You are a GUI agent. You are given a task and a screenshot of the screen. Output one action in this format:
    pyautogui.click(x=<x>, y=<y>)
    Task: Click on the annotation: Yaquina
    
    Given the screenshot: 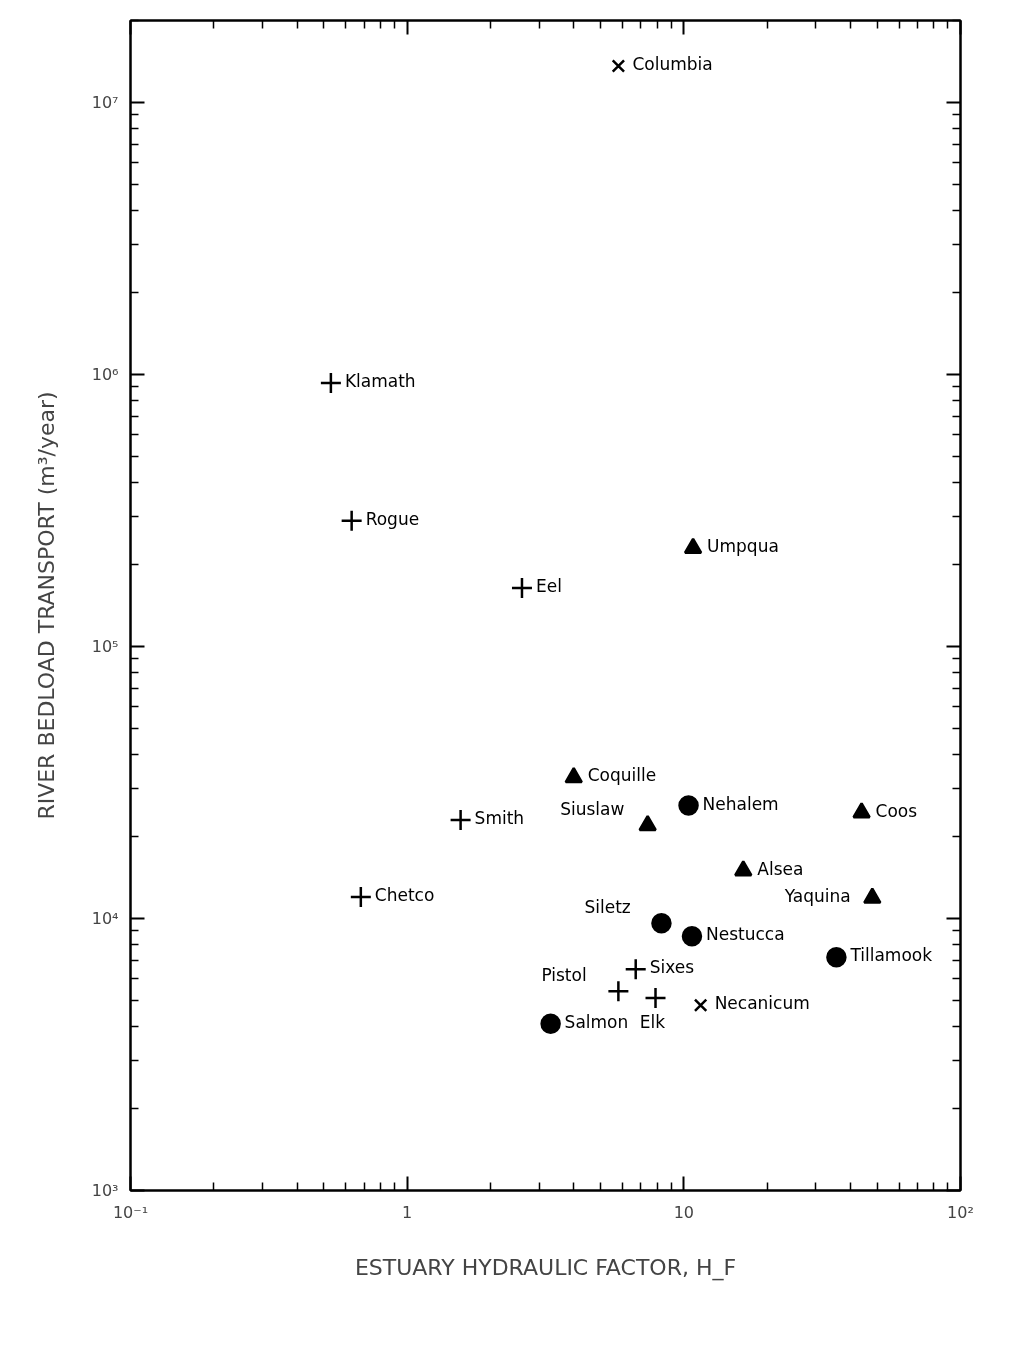 What is the action you would take?
    pyautogui.click(x=817, y=895)
    